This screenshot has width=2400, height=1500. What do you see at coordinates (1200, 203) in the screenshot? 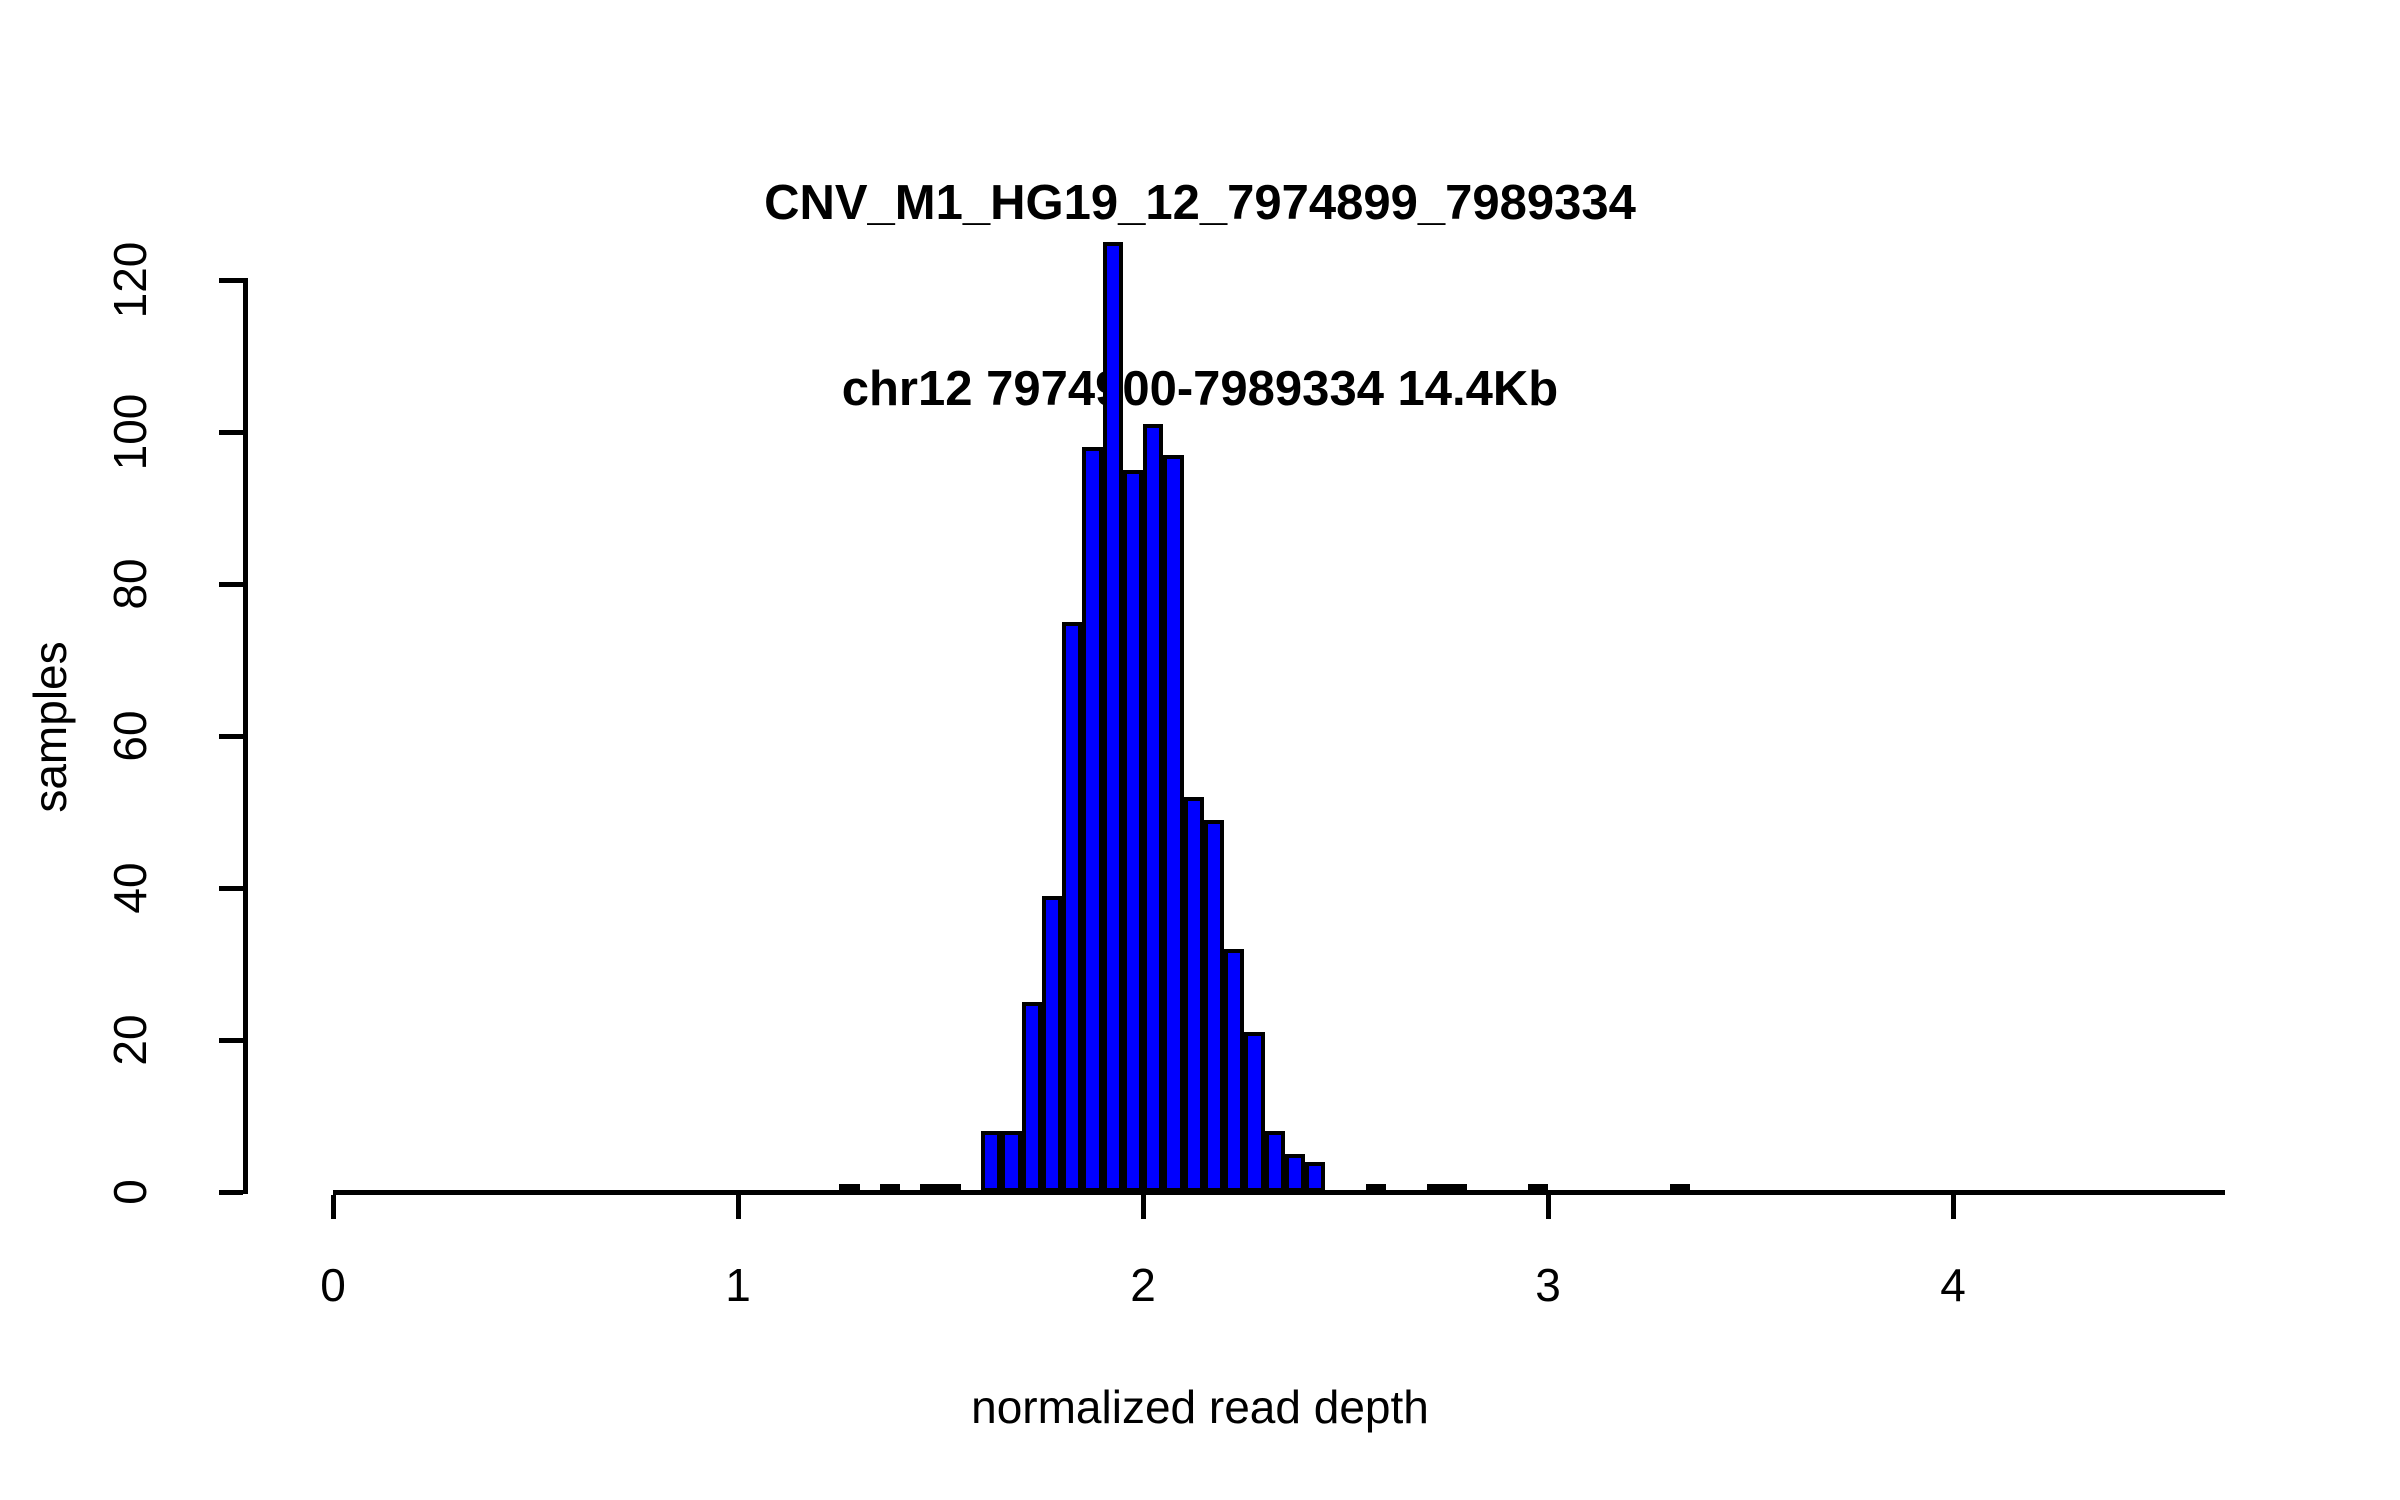
I see `chart-title-line-1: CNV_M1_HG19_12_7974899_7989334` at bounding box center [1200, 203].